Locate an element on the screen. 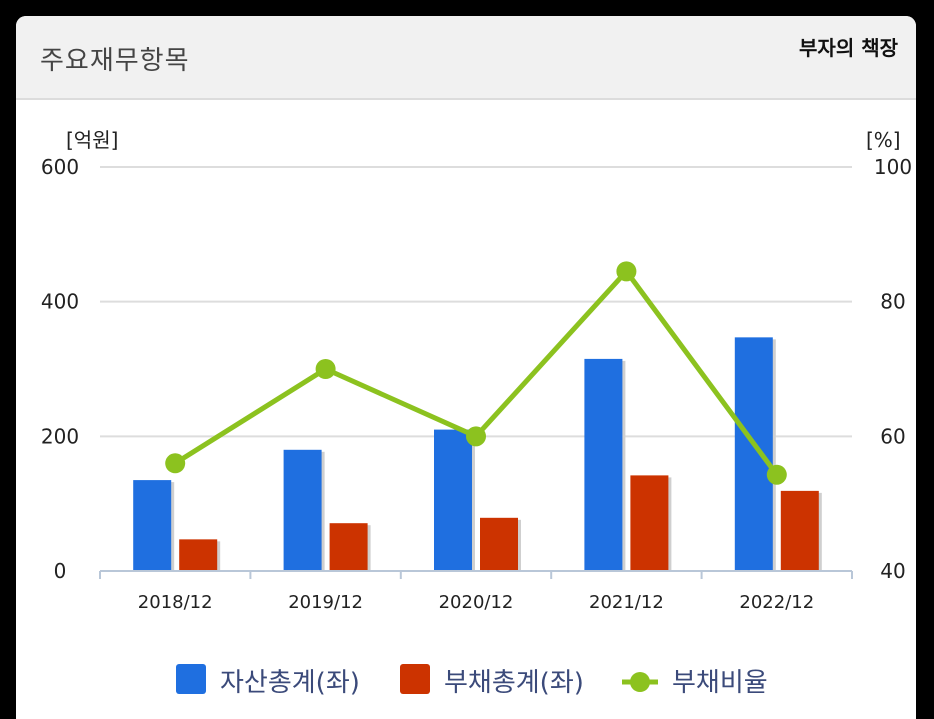 The image size is (934, 719). right-tick-label: 80 is located at coordinates (892, 302).